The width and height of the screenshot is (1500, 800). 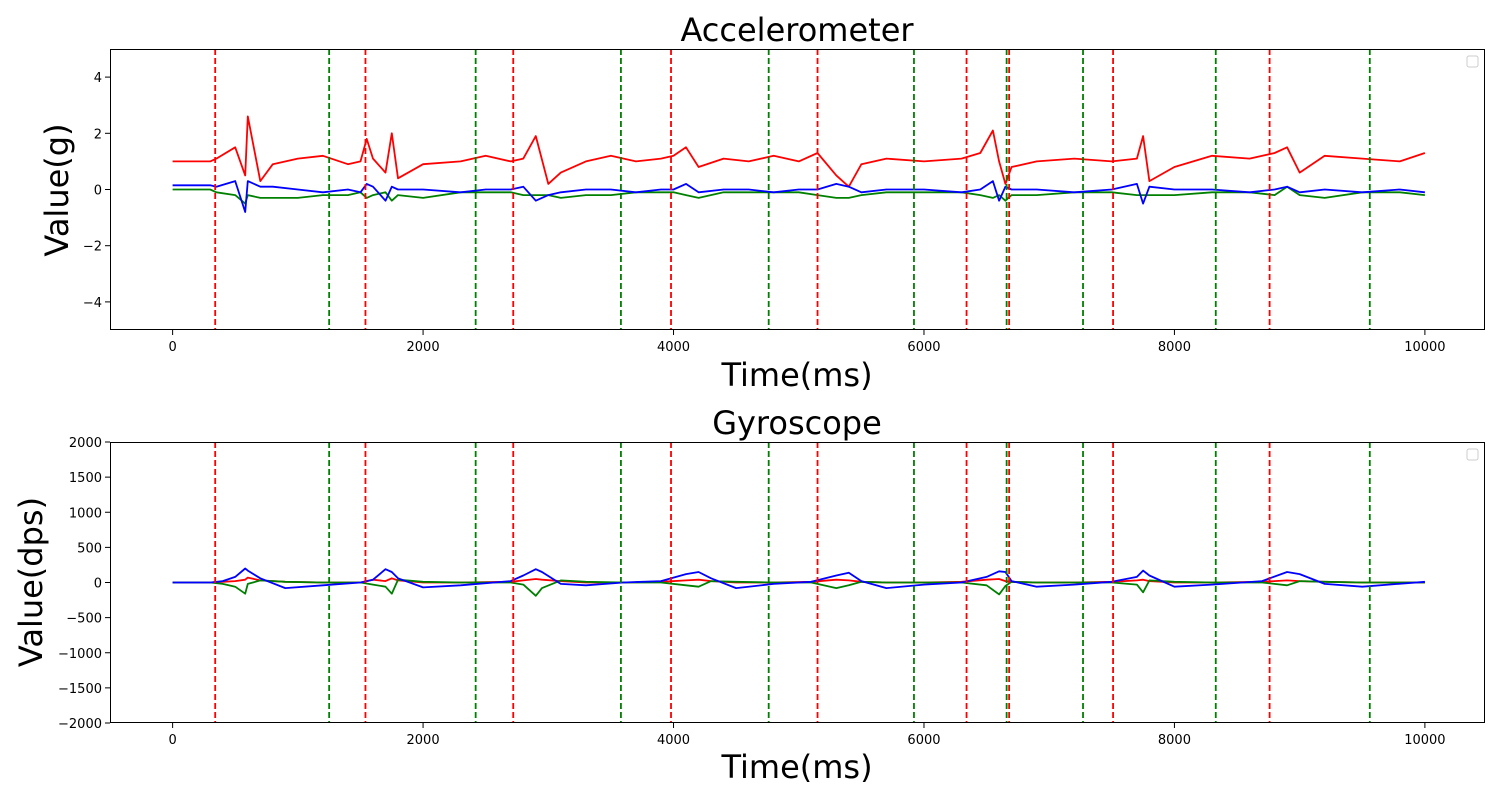 What do you see at coordinates (85, 478) in the screenshot?
I see `gyroscope-y-tick-label: 1500` at bounding box center [85, 478].